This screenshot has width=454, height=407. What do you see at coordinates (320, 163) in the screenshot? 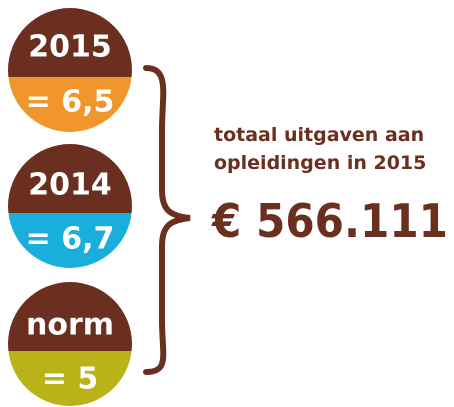
I see `summary-line: opleidingen in 2015` at bounding box center [320, 163].